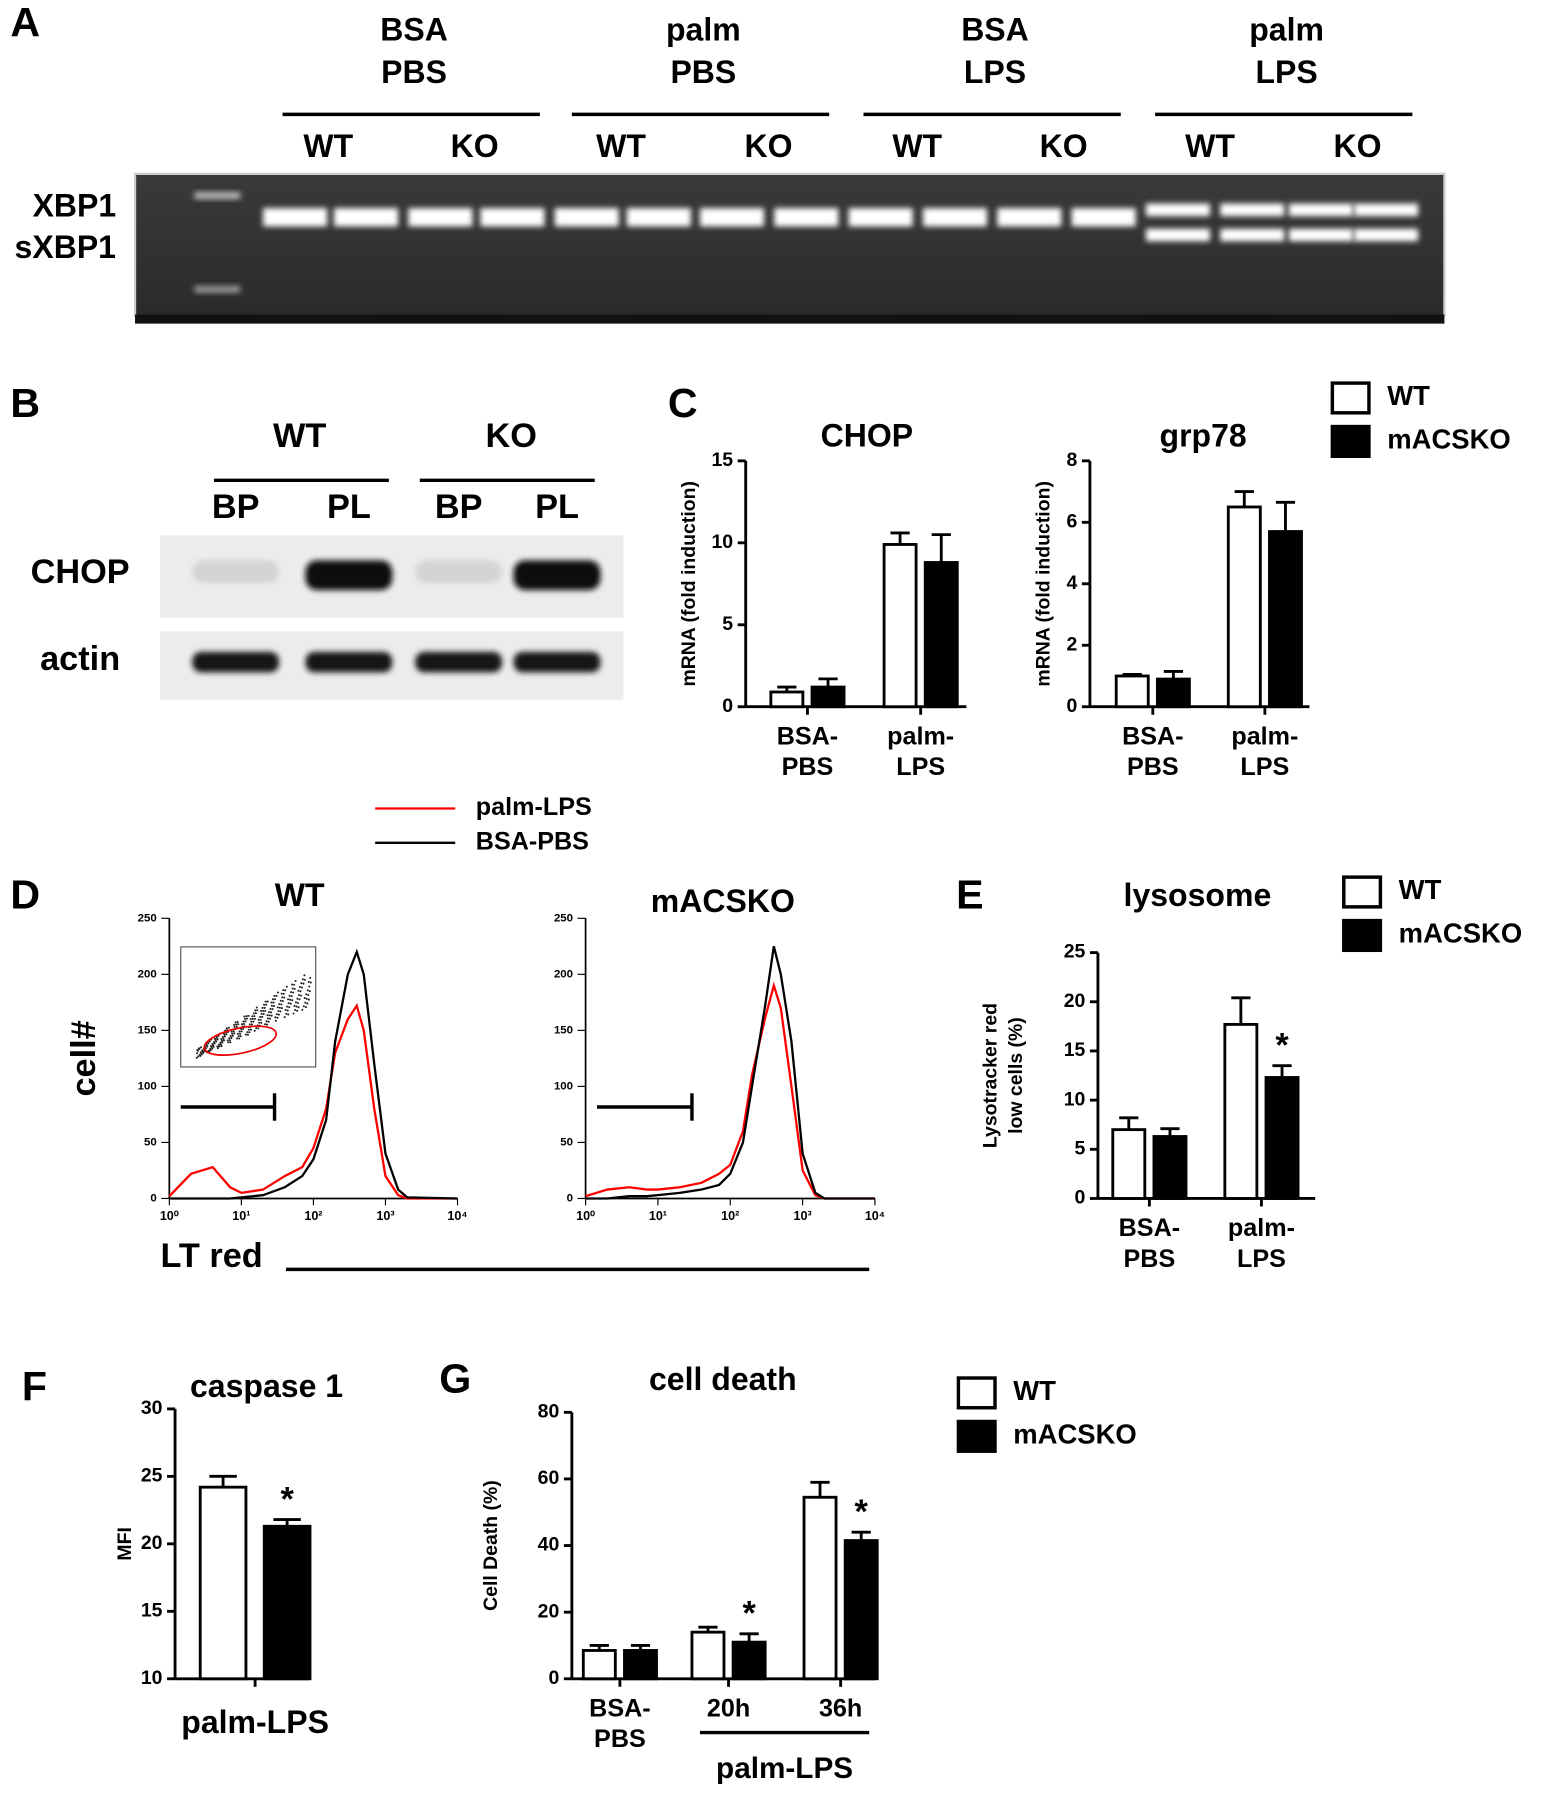 This screenshot has height=1800, width=1544. What do you see at coordinates (1072, 644) in the screenshot?
I see `y-tick-label: 2` at bounding box center [1072, 644].